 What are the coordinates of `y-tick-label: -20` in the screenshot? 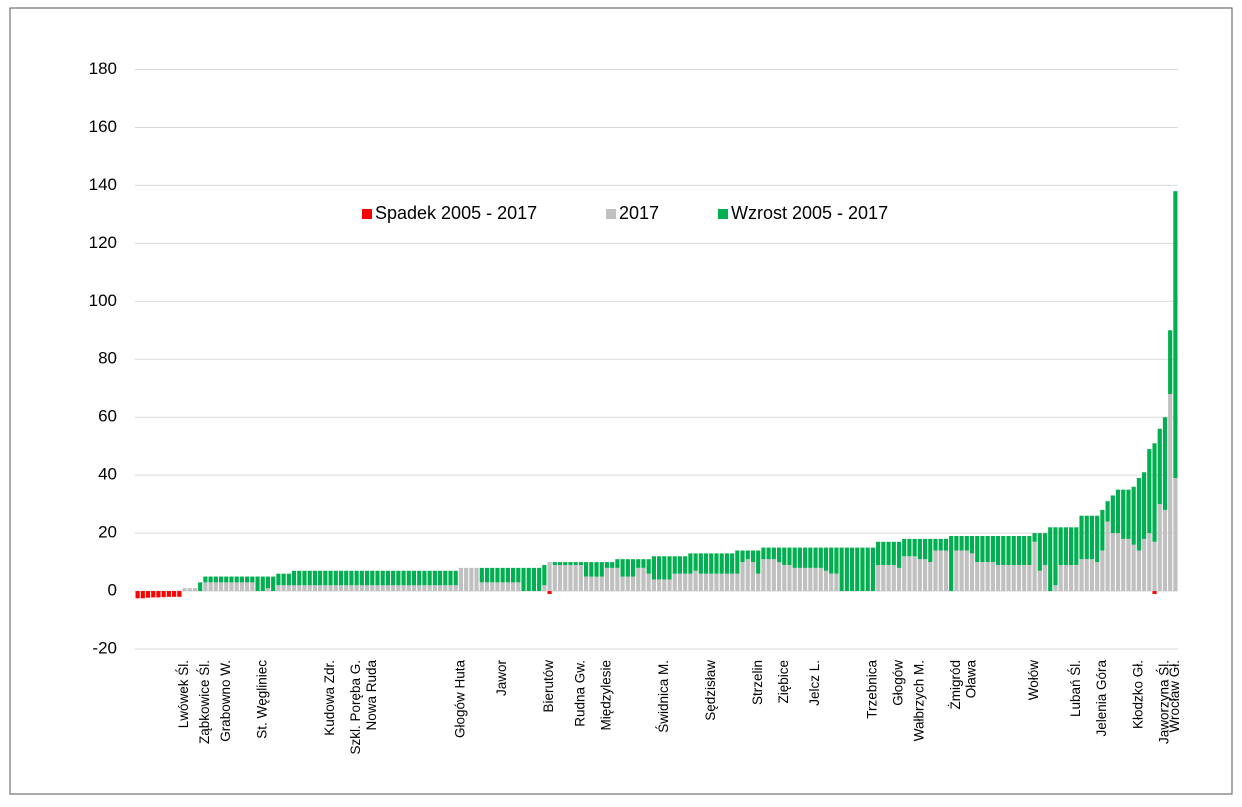 It's located at (104, 647).